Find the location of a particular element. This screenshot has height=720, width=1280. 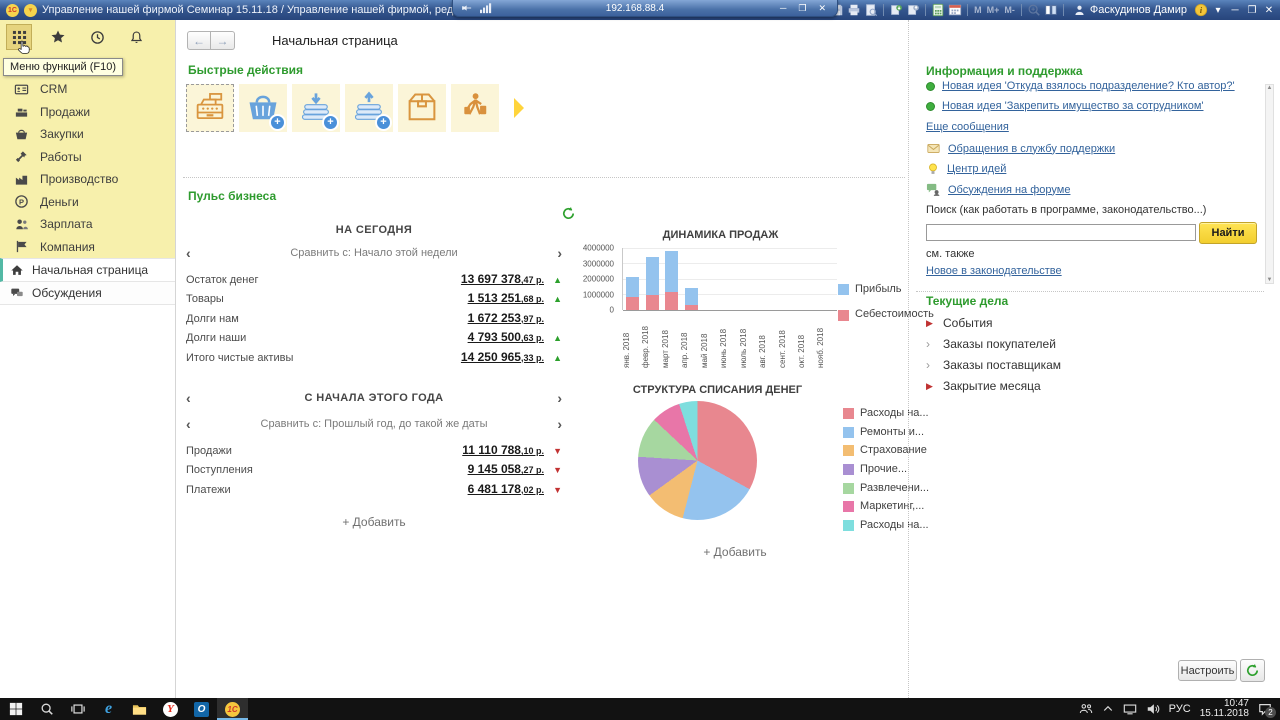

period-next-button: › is located at coordinates (559, 398).